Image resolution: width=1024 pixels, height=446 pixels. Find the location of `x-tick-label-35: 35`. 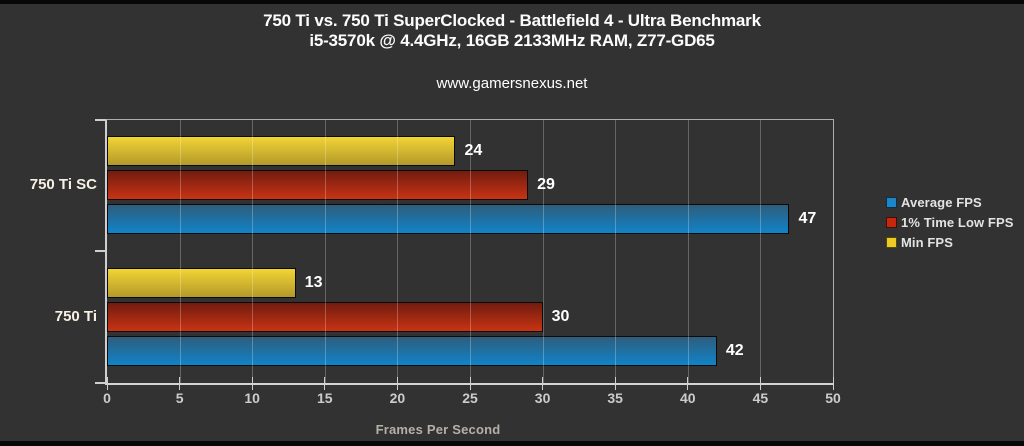

x-tick-label-35: 35 is located at coordinates (615, 398).